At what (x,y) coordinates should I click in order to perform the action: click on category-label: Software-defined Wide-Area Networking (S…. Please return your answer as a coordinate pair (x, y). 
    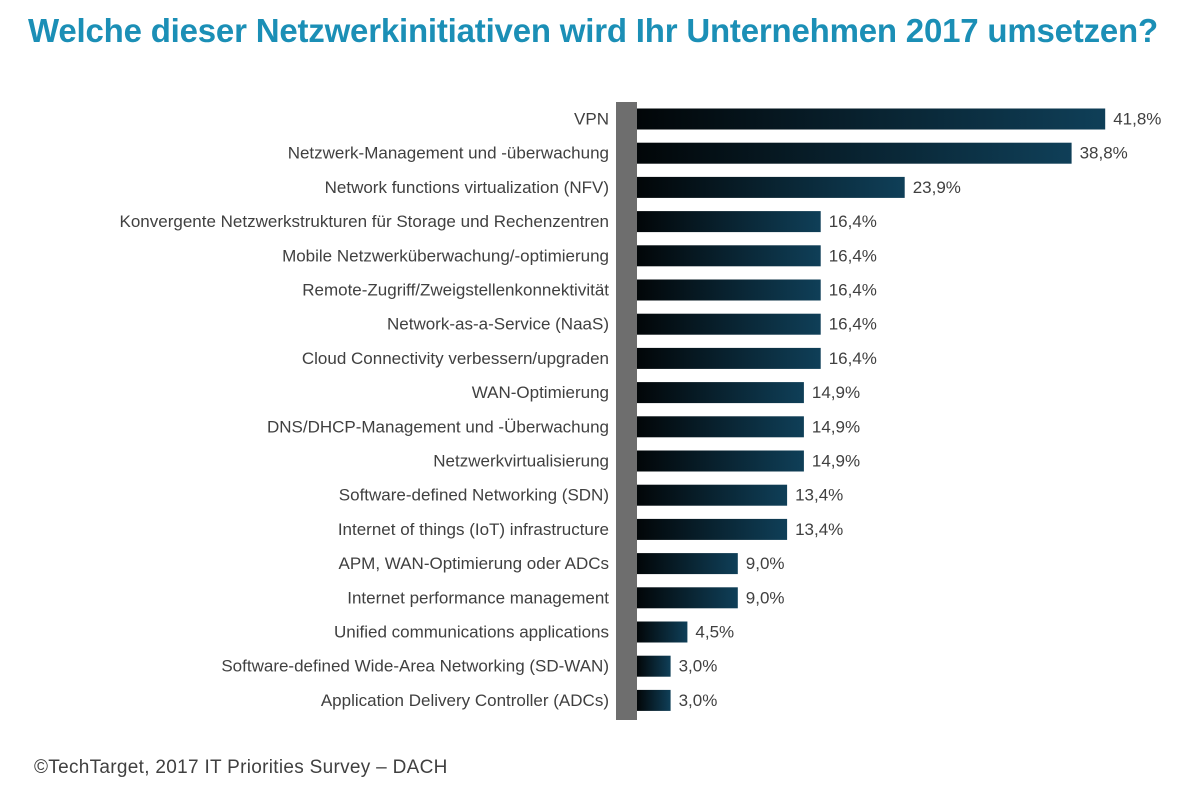
    Looking at the image, I should click on (415, 666).